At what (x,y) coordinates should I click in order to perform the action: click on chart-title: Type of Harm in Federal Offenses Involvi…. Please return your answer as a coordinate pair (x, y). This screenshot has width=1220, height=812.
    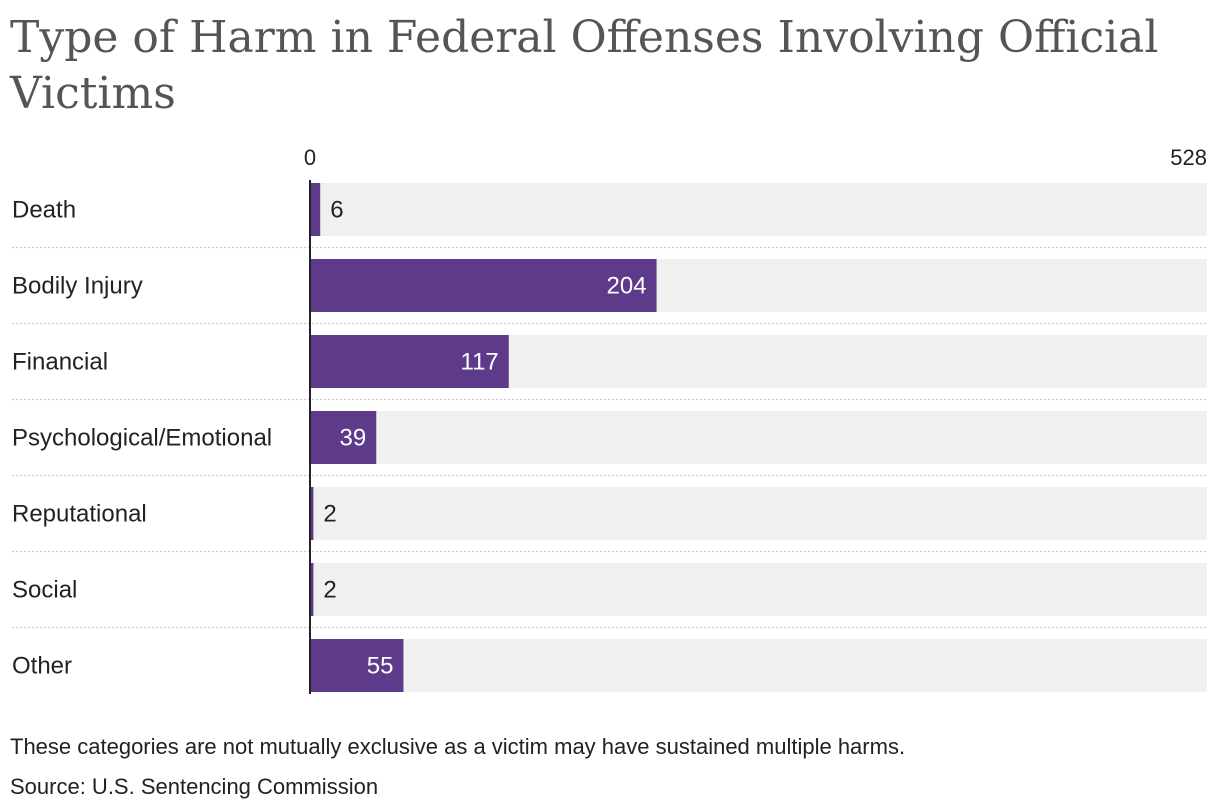
    Looking at the image, I should click on (584, 65).